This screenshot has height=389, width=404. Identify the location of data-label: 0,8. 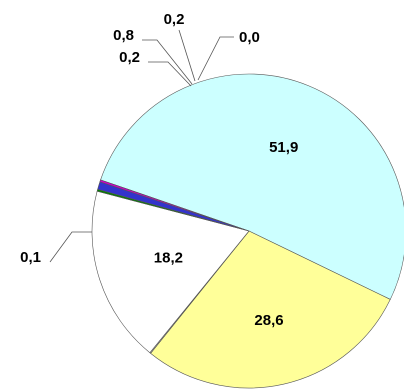
(123, 35).